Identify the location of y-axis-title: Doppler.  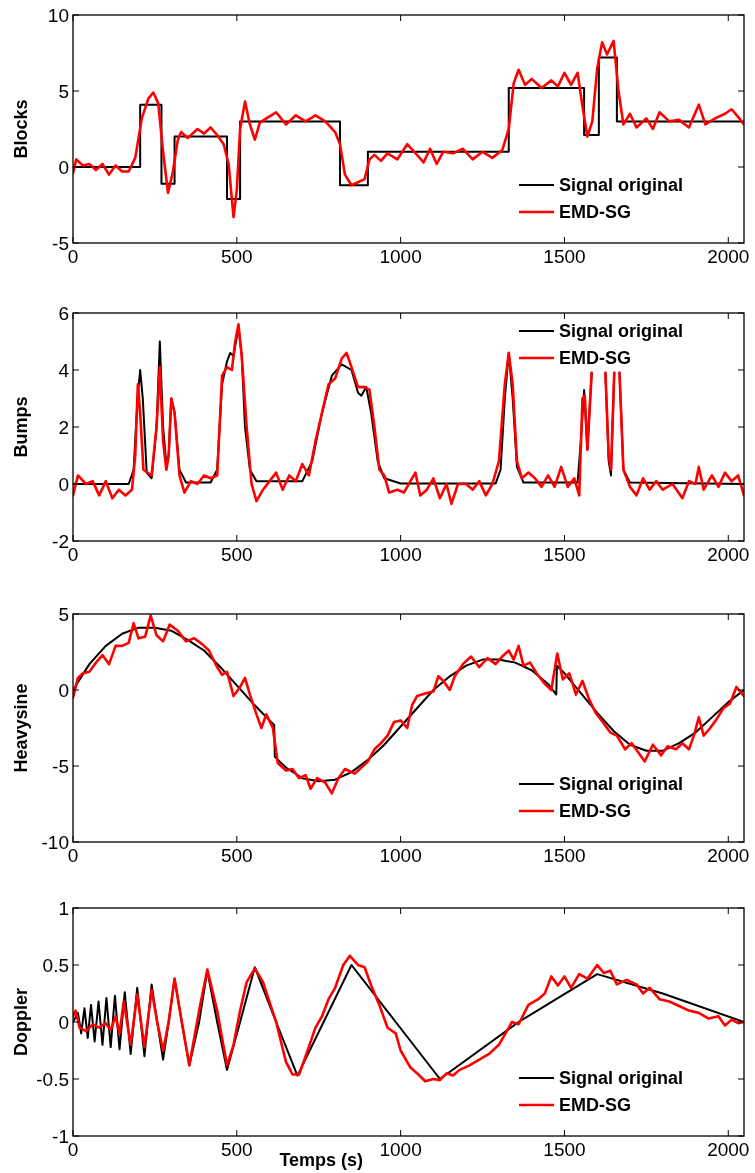
(21, 1022).